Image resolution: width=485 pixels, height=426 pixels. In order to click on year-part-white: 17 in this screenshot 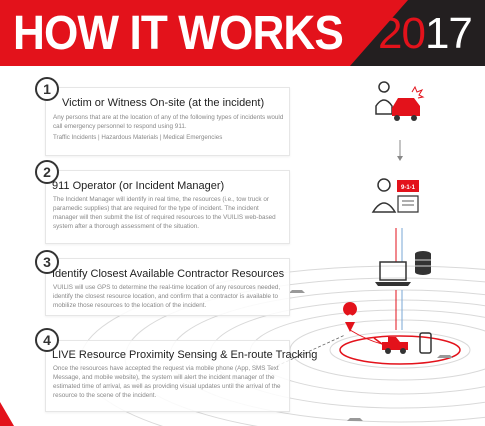, I will do `click(448, 33)`.